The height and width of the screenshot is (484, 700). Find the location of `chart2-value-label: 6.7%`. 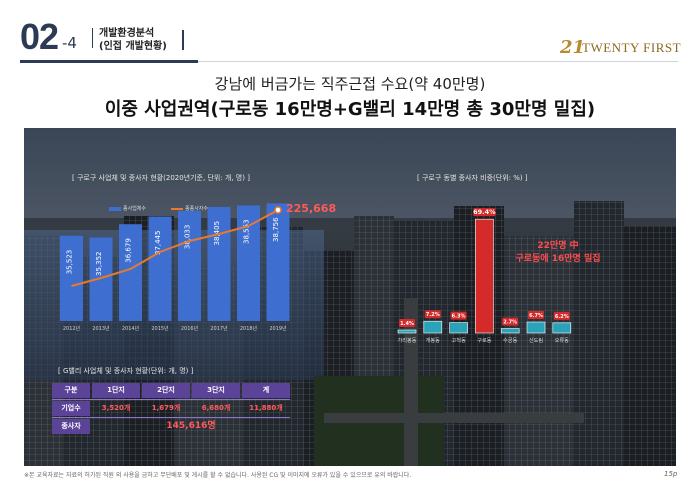

chart2-value-label: 6.7% is located at coordinates (536, 316).